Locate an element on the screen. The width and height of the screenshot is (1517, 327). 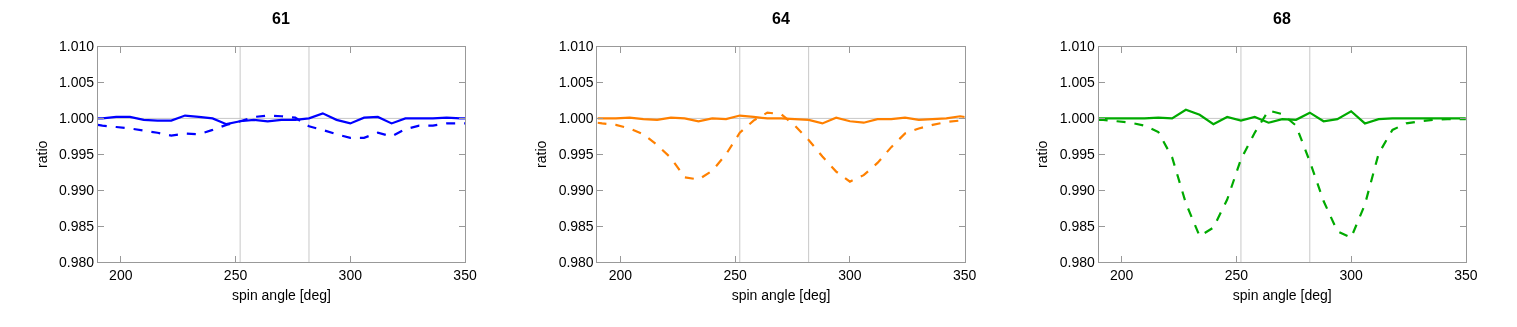
chart-title: 68 is located at coordinates (1282, 18).